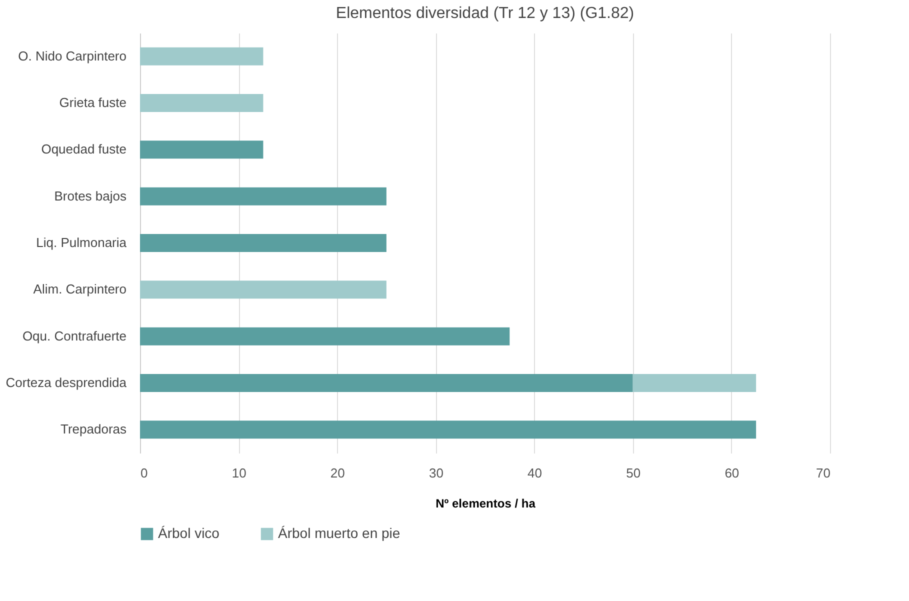 Image resolution: width=909 pixels, height=601 pixels. What do you see at coordinates (82, 242) in the screenshot?
I see `y-tick-label: Liq. Pulmonaria` at bounding box center [82, 242].